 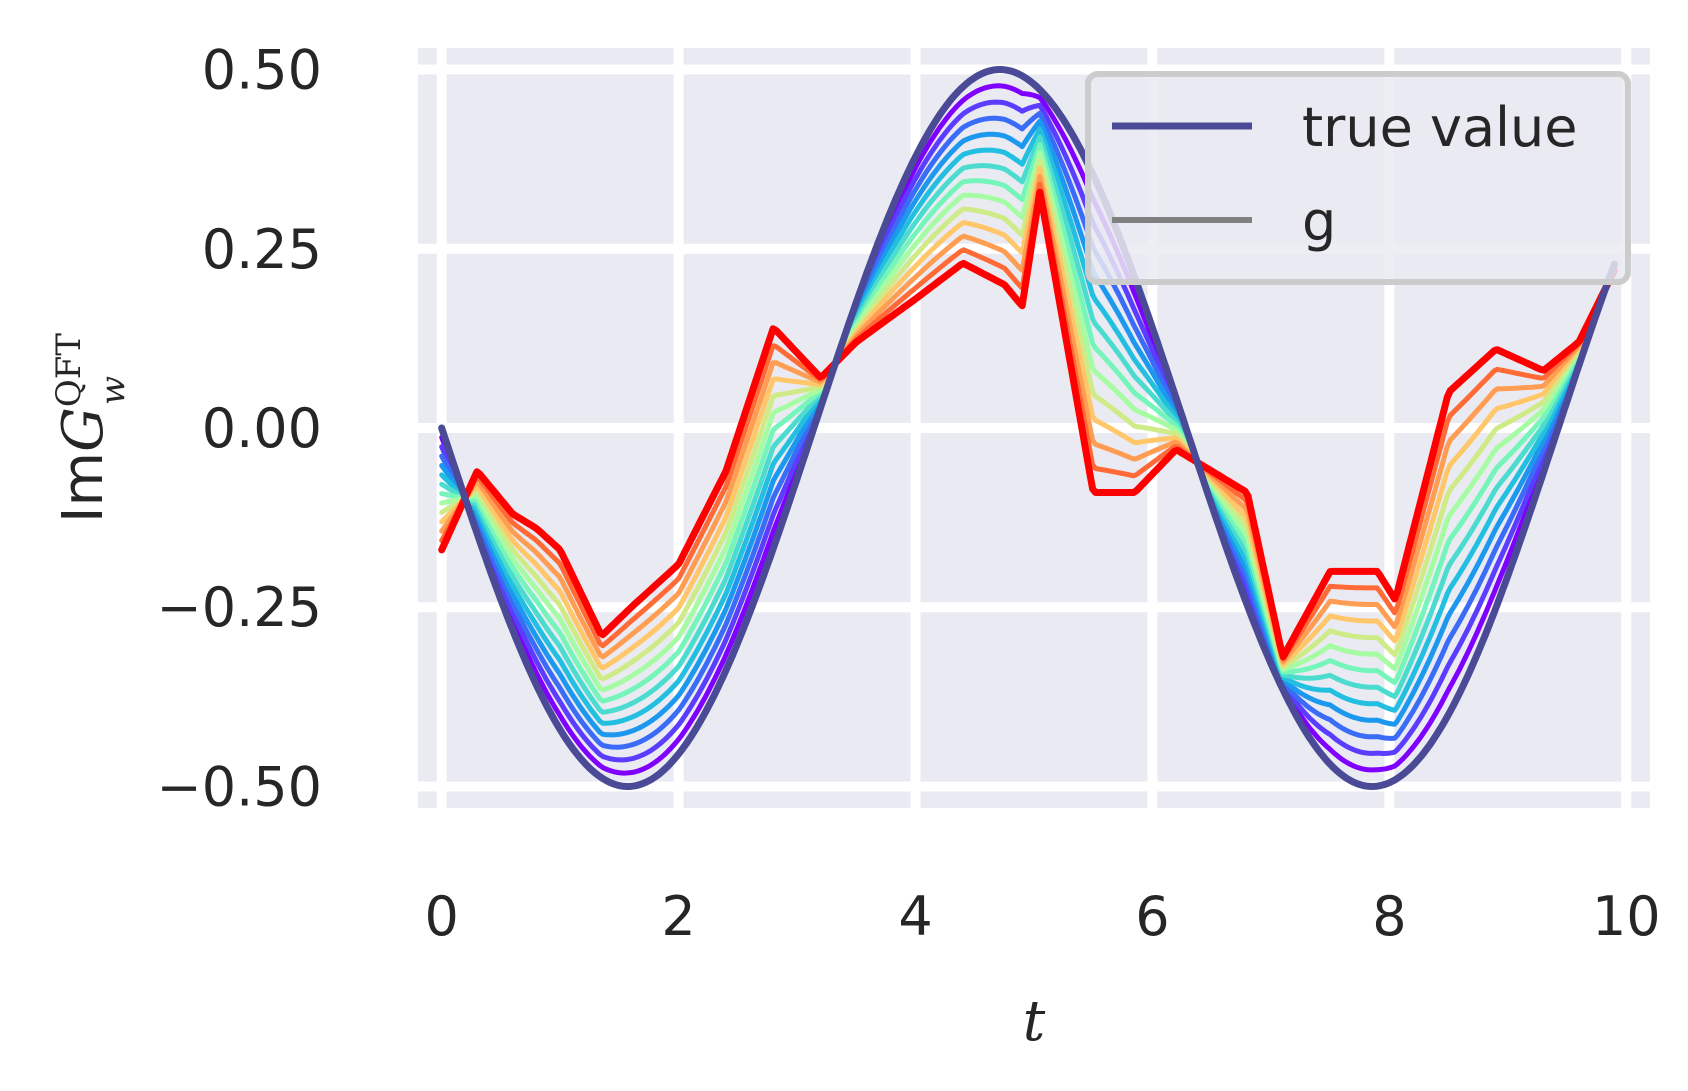 I want to click on x-axis-label: t, so click(x=1034, y=1021).